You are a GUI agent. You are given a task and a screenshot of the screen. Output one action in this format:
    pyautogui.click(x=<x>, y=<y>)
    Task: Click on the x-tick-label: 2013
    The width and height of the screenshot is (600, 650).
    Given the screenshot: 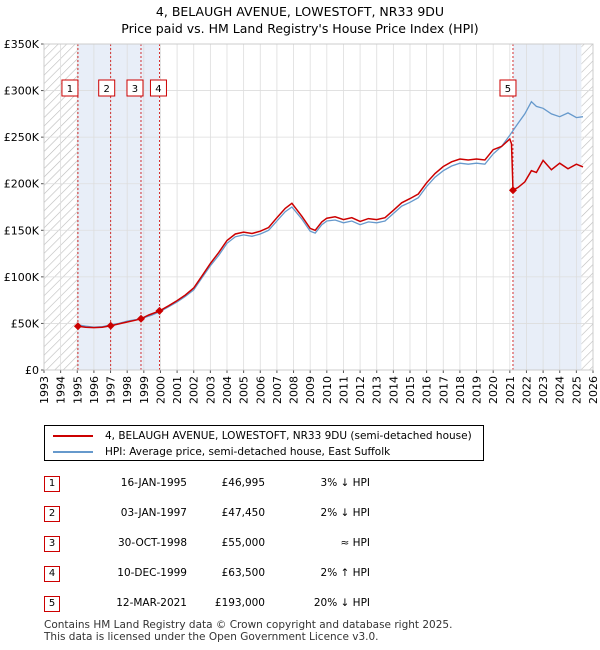 What is the action you would take?
    pyautogui.click(x=377, y=390)
    